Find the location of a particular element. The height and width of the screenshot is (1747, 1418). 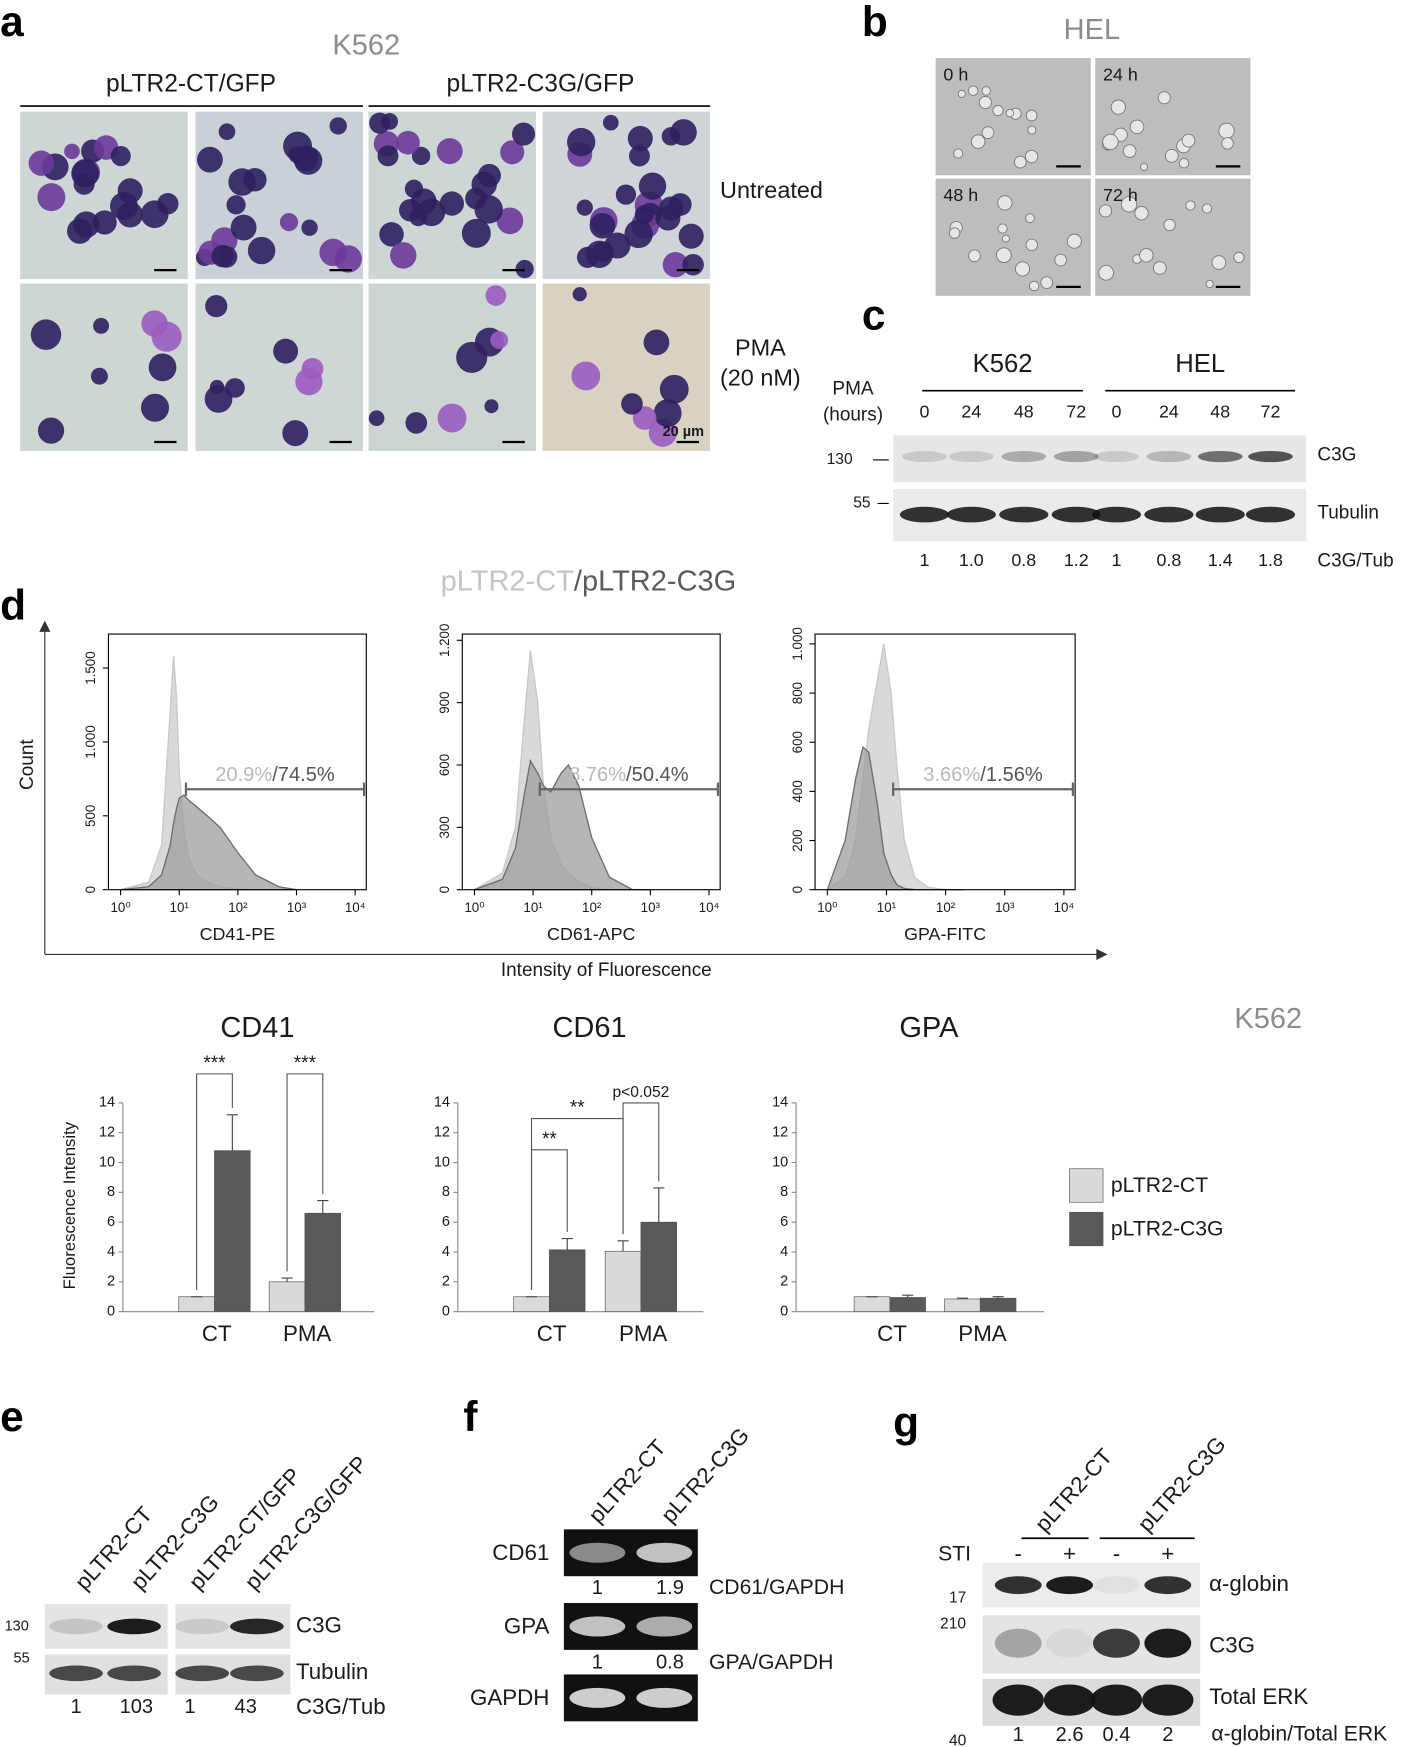

panel-label: d is located at coordinates (13, 605).